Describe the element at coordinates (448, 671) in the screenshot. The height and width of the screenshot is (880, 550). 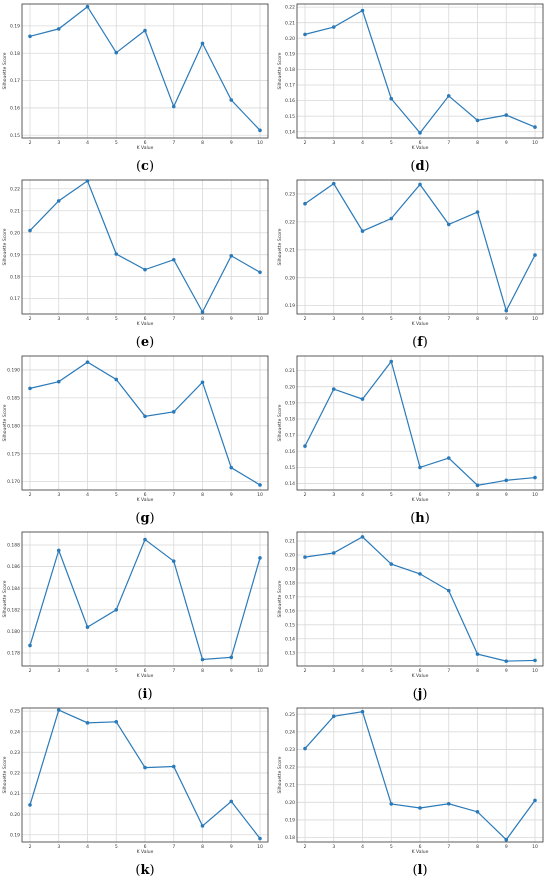
I see `x-tick-label: 7` at that location.